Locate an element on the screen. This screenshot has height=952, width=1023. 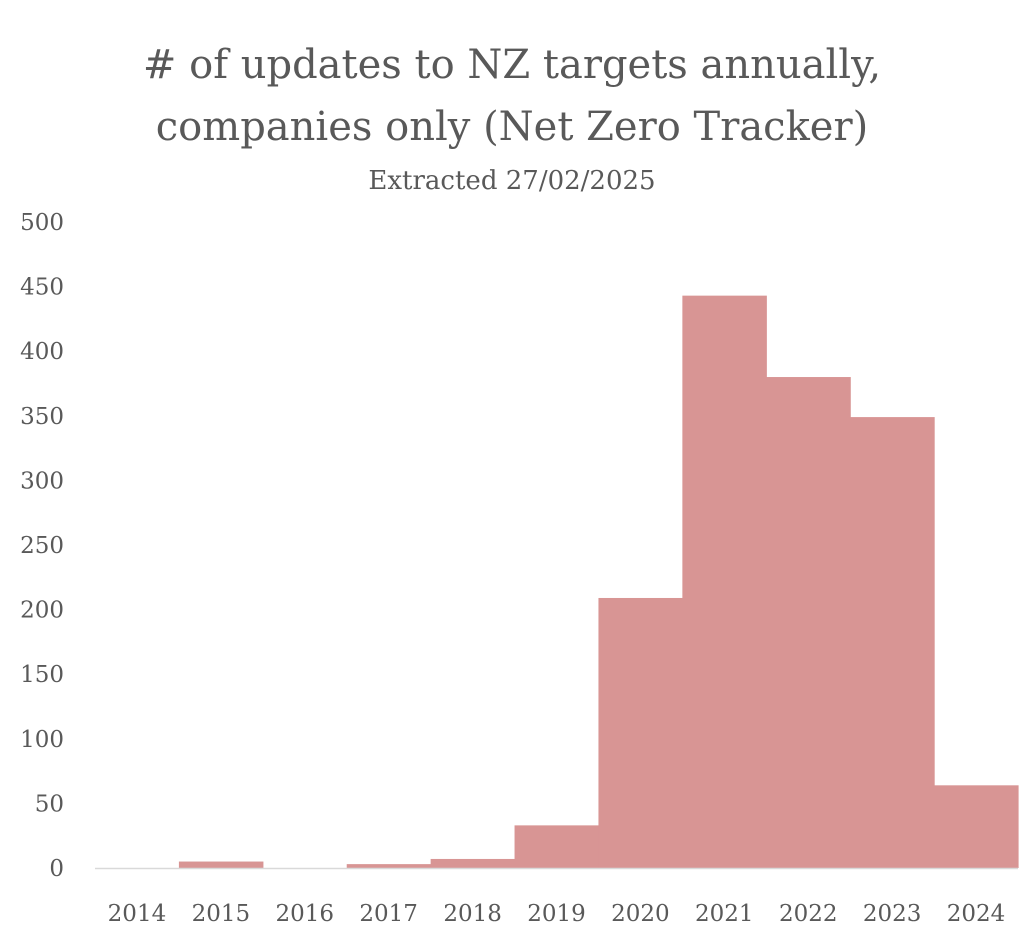
x-tick-label: 2018 is located at coordinates (472, 914).